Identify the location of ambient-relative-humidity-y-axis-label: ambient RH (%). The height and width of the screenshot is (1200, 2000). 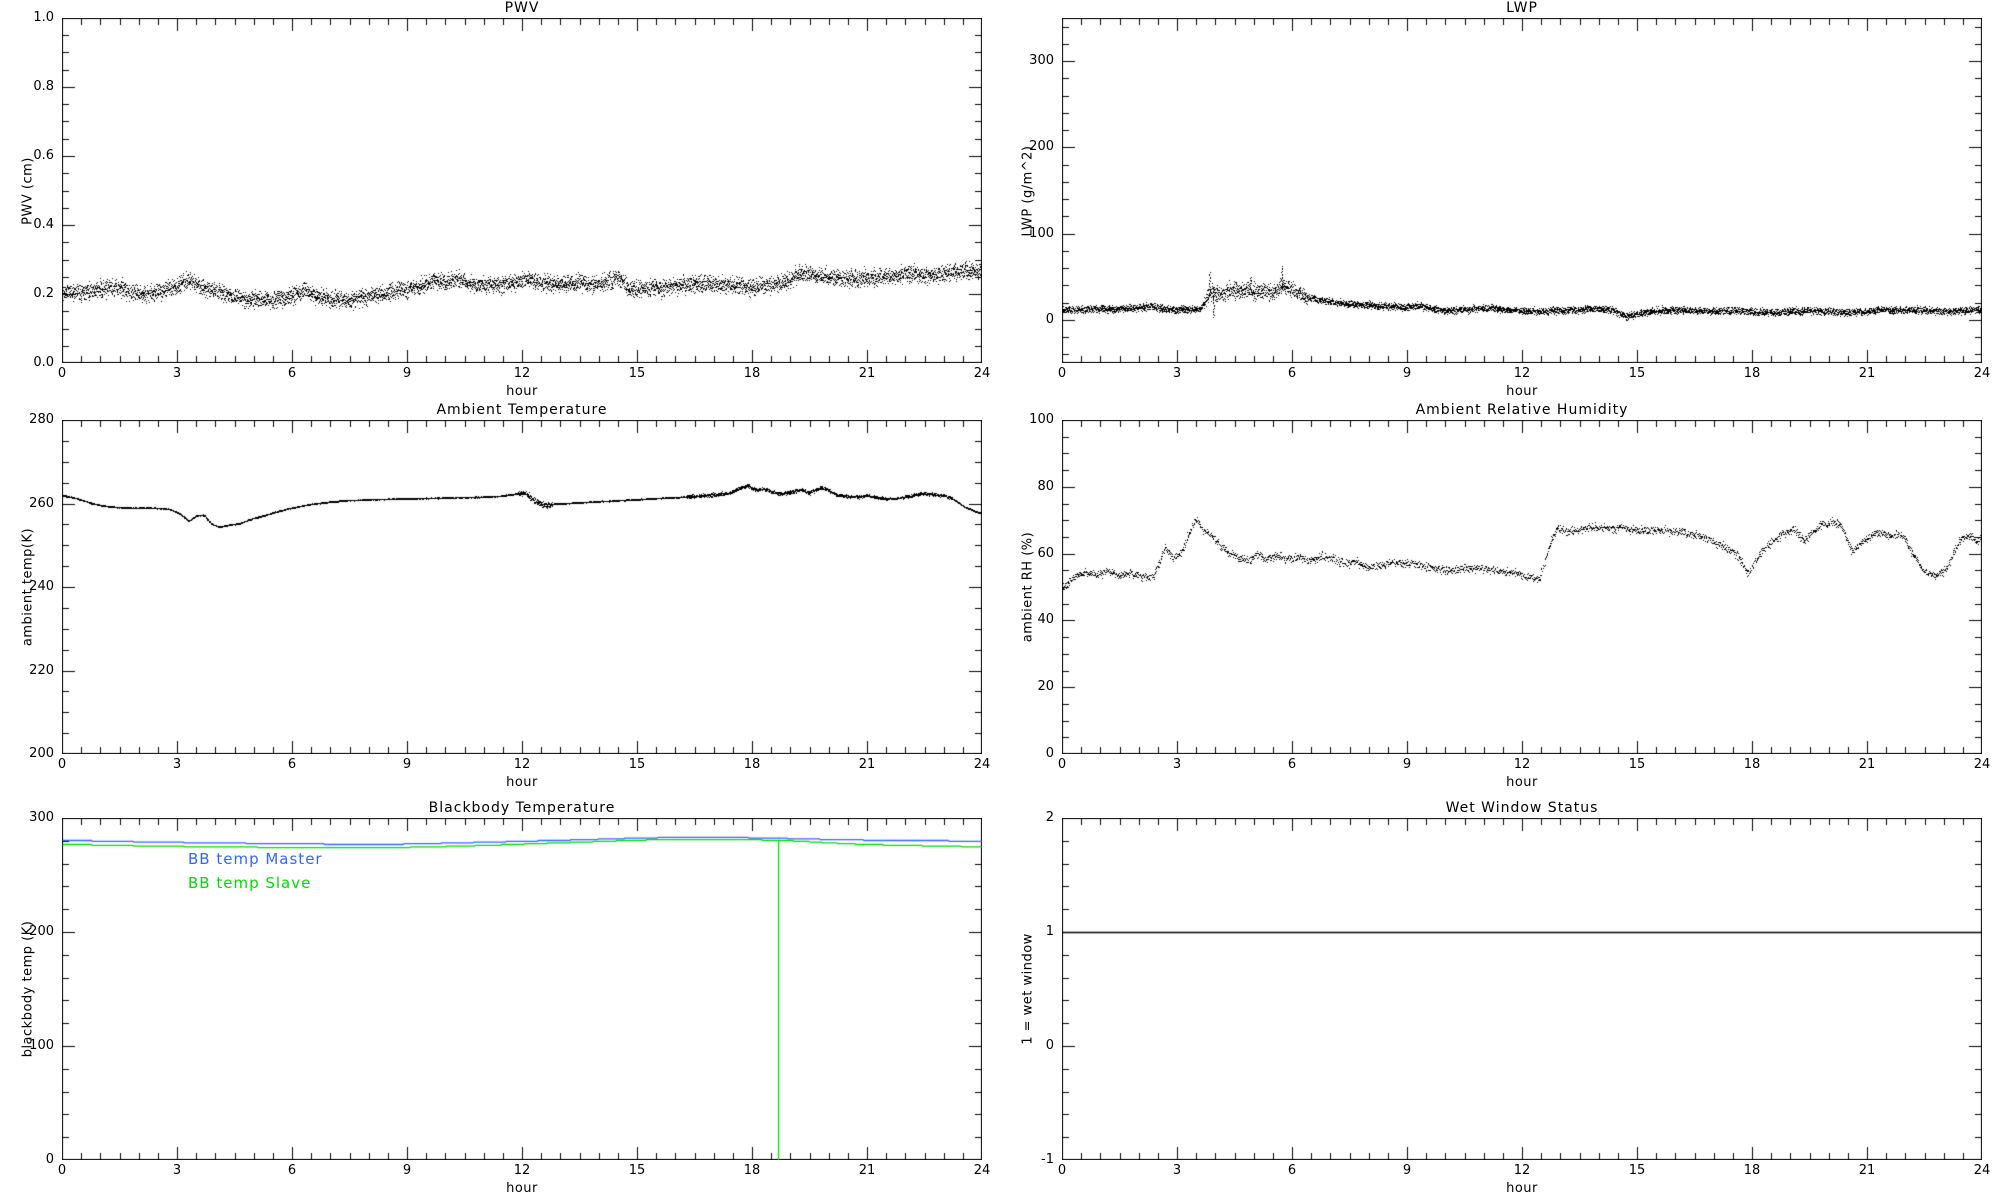
(1028, 587).